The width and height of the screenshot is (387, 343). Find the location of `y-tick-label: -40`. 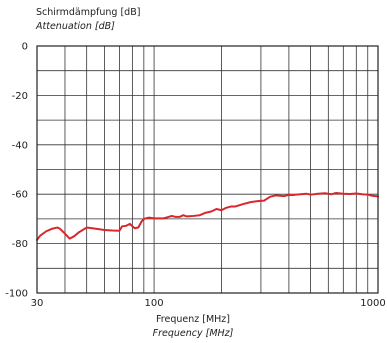

y-tick-label: -40 is located at coordinates (20, 145).